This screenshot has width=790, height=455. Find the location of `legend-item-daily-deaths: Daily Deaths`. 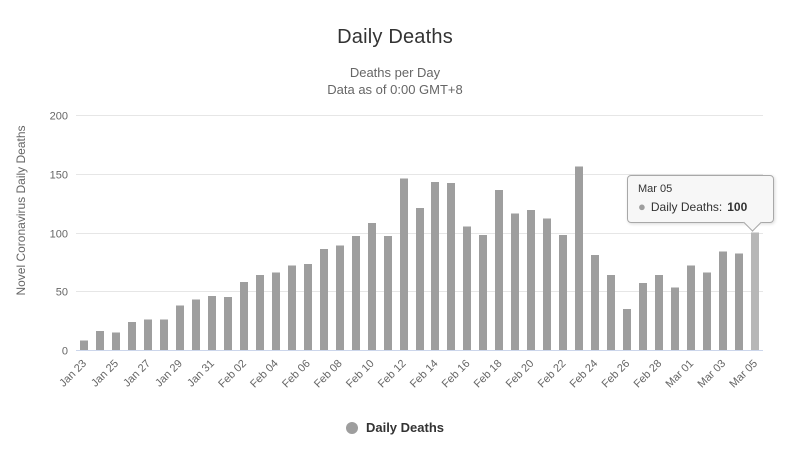

legend-item-daily-deaths: Daily Deaths is located at coordinates (395, 427).